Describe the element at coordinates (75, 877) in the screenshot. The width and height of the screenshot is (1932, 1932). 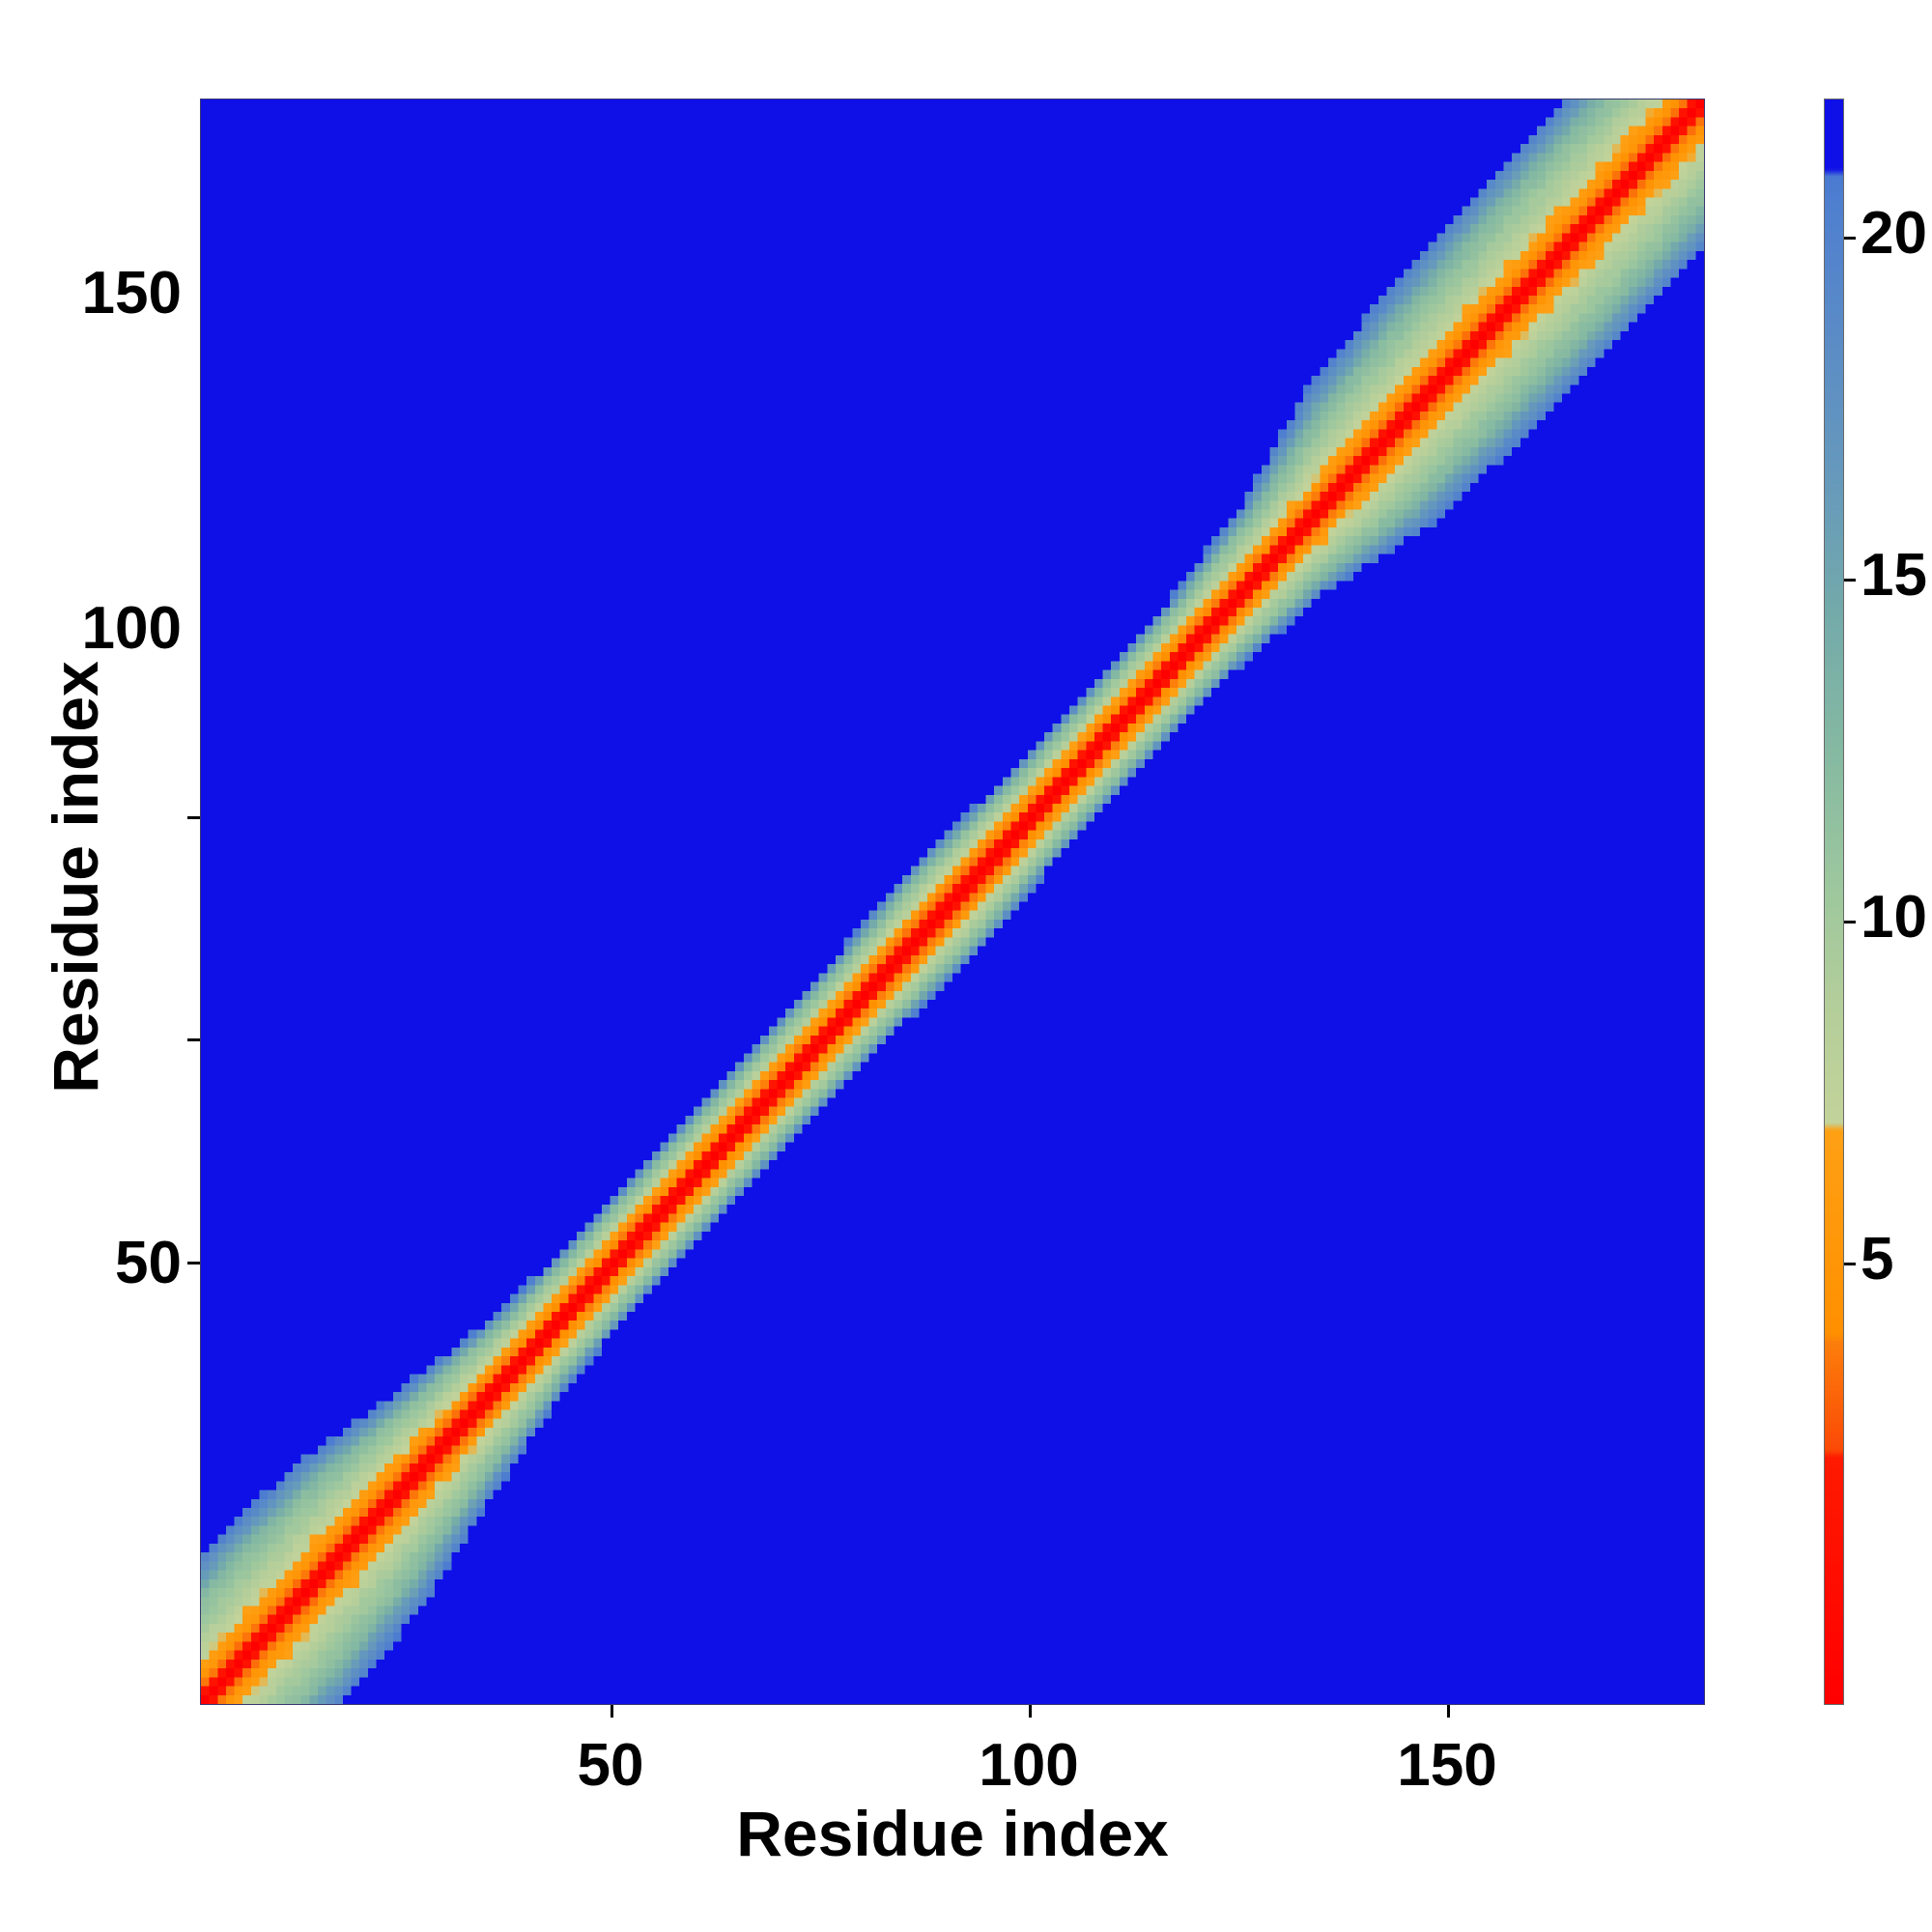
I see `y-axis-title: Residue index` at that location.